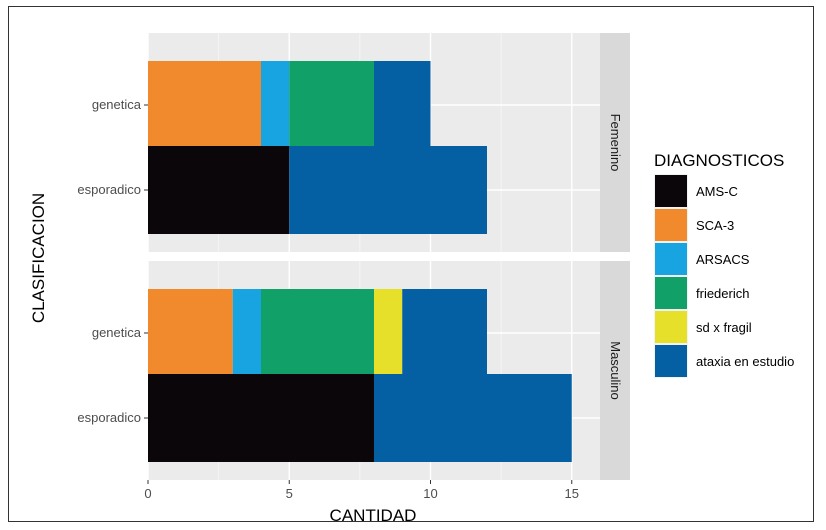  I want to click on legend-label: AMS-C, so click(717, 191).